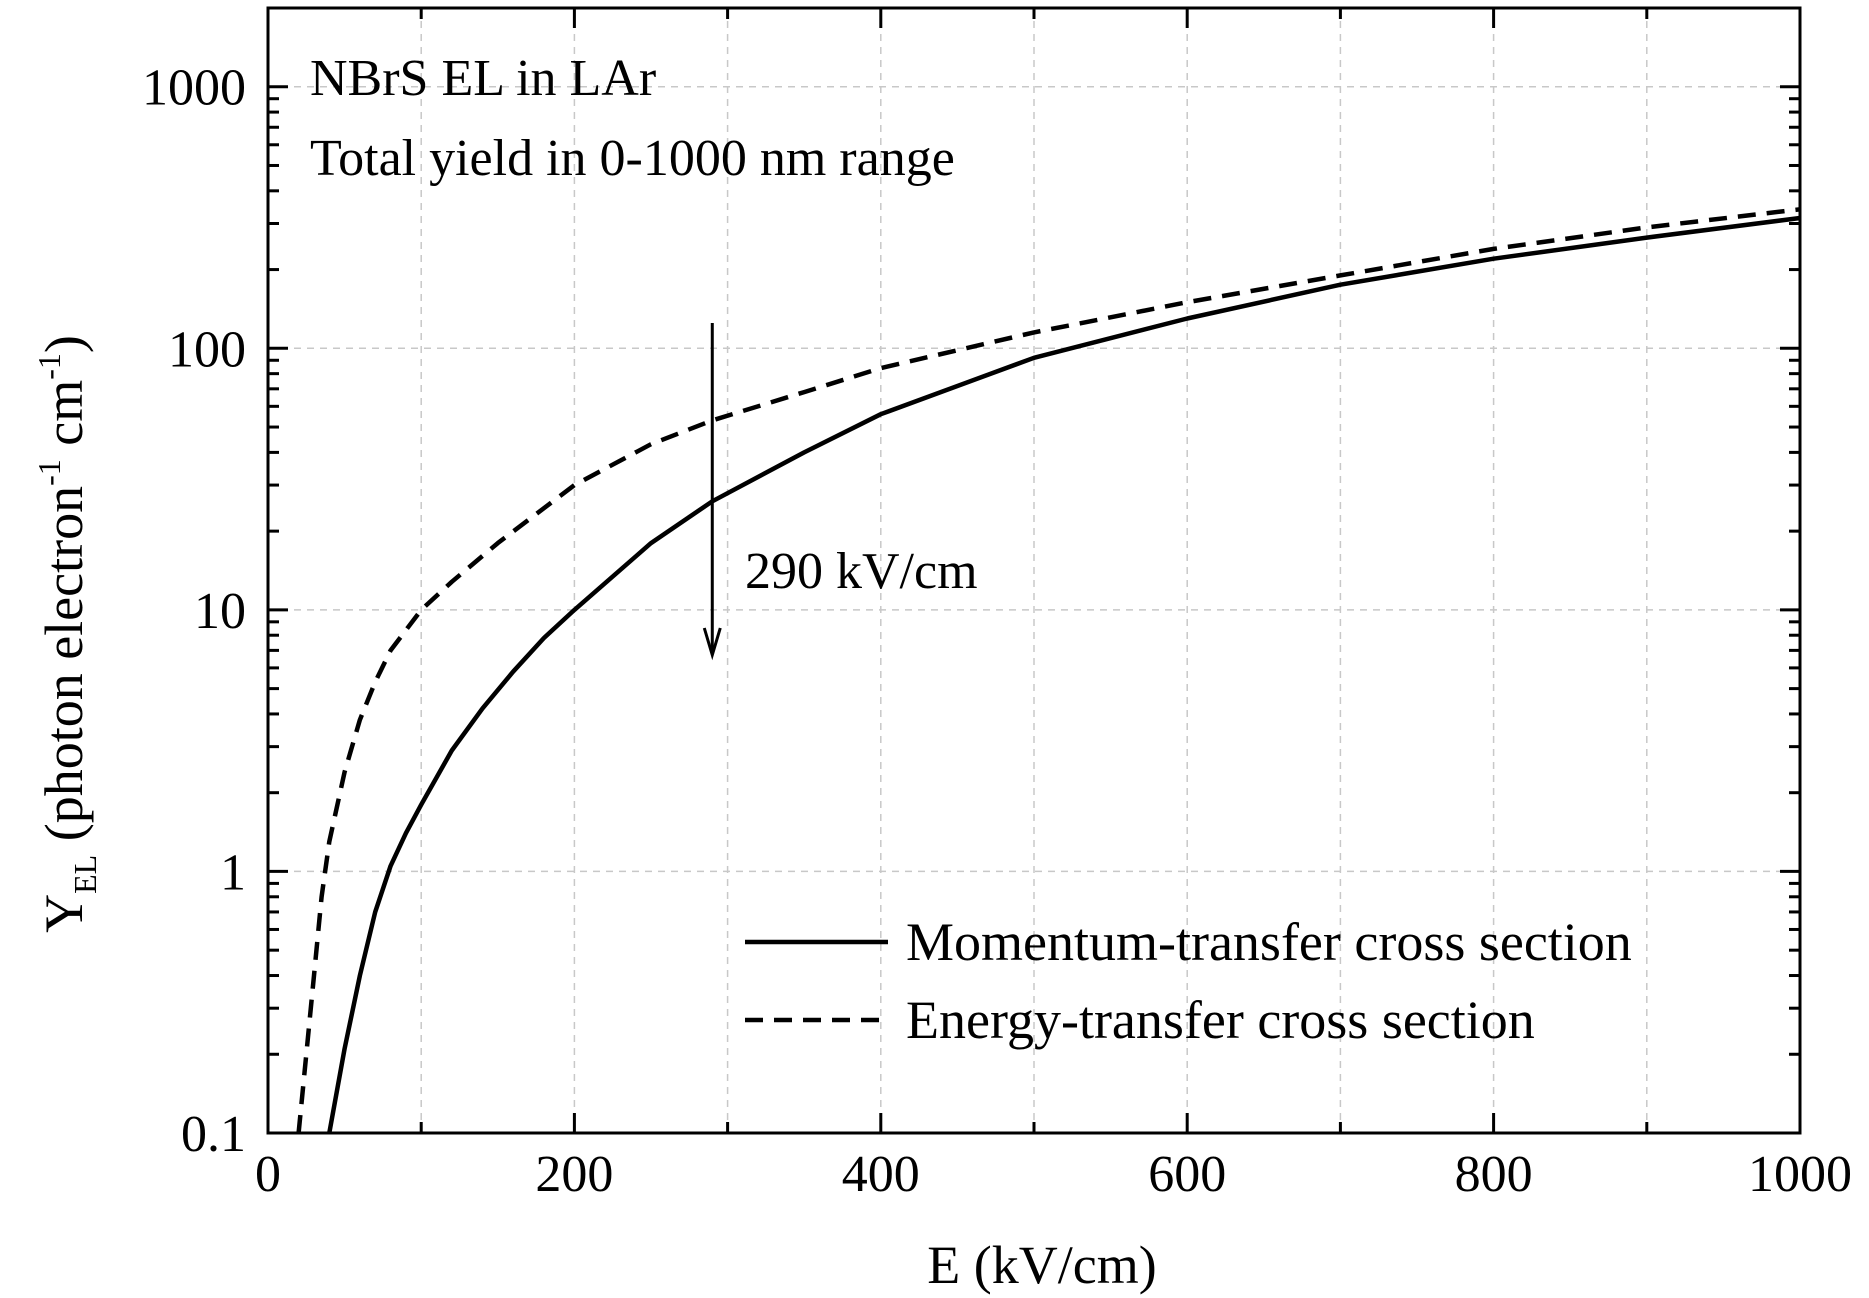  I want to click on legend-label: Momentum-transfer cross section, so click(1269, 942).